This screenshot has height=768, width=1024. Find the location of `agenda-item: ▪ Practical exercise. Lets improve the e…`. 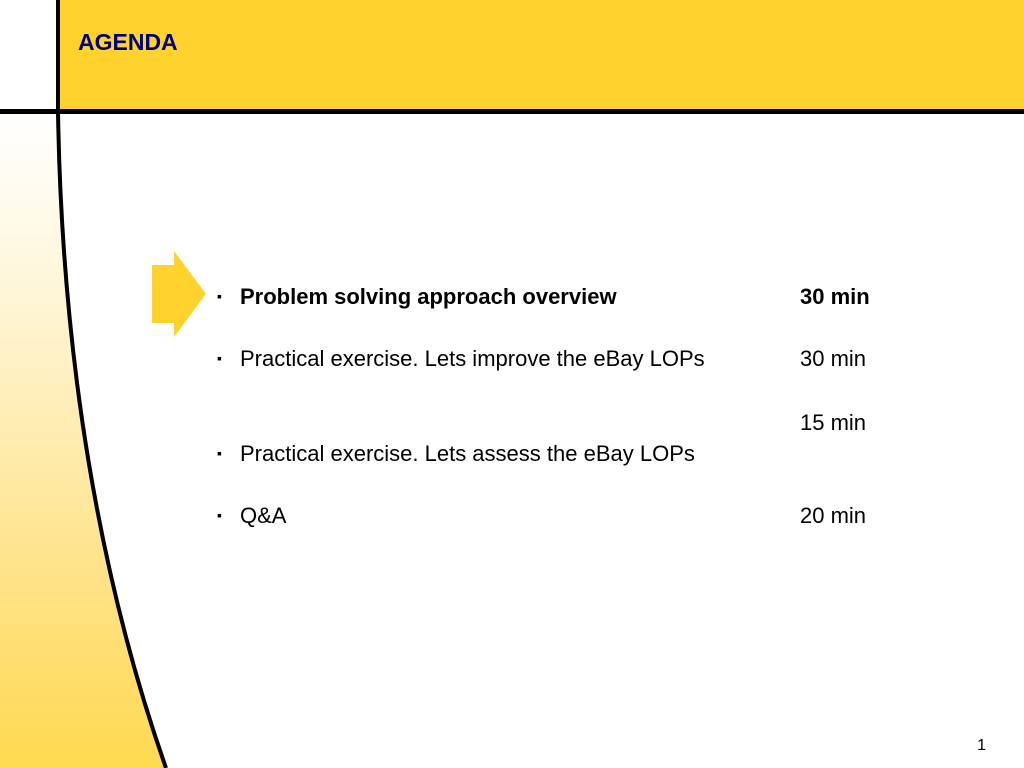

agenda-item: ▪ Practical exercise. Lets improve the e… is located at coordinates (577, 374).